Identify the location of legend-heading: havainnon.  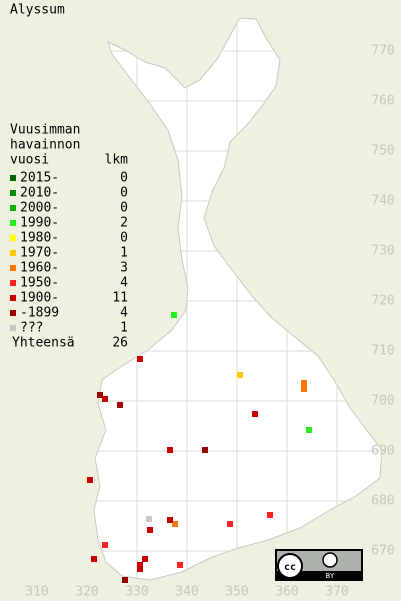
(45, 145).